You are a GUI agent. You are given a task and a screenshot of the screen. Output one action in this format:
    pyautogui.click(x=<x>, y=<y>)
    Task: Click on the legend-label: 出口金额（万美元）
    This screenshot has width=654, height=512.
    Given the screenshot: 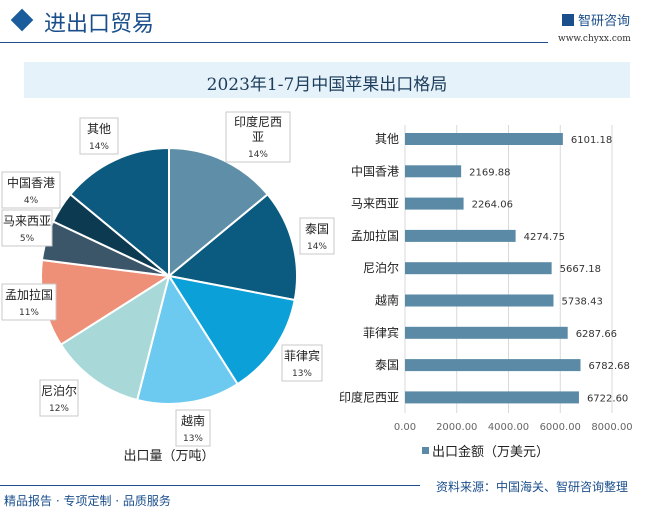 What is the action you would take?
    pyautogui.click(x=490, y=452)
    